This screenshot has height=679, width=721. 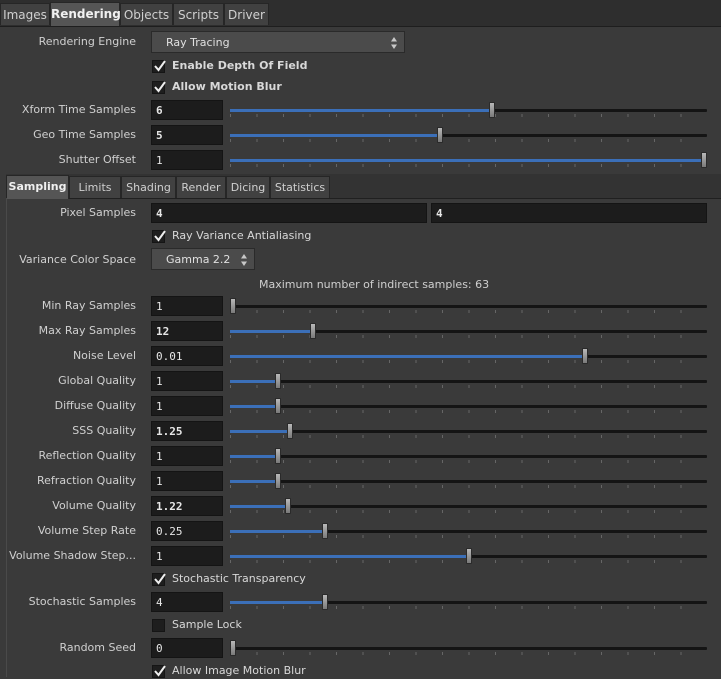 I want to click on pixel-samples-label: Pixel Samples, so click(x=98, y=212).